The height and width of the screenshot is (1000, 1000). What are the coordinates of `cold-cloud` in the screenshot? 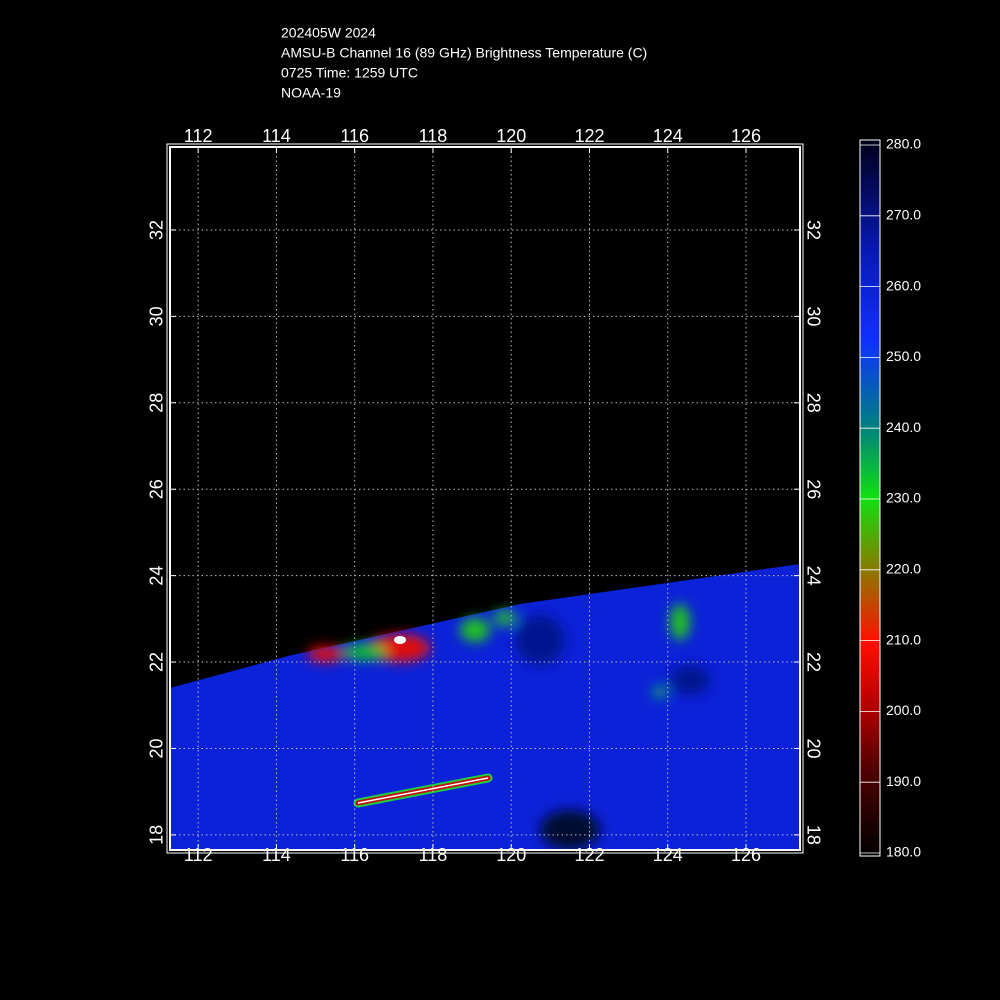 It's located at (325, 654).